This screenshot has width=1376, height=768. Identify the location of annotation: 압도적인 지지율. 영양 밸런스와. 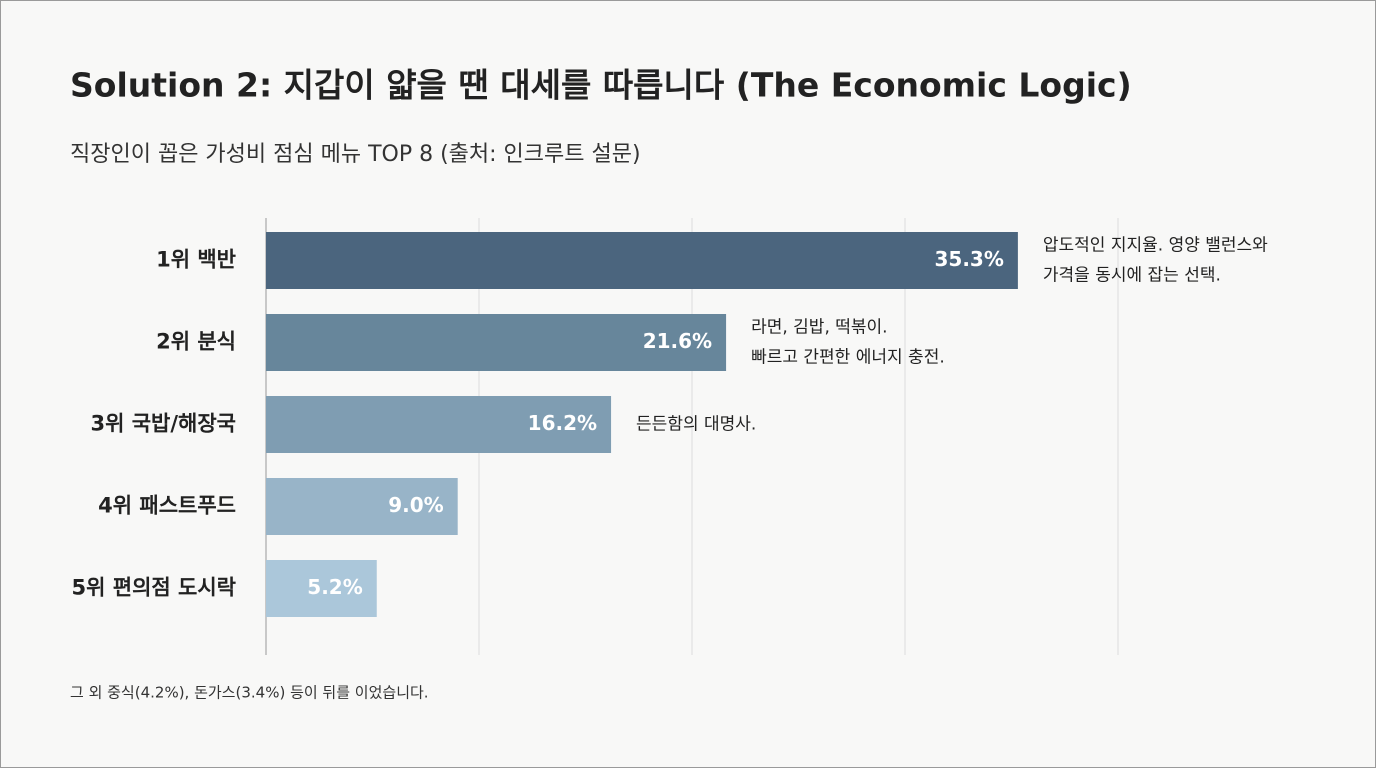
(1155, 246).